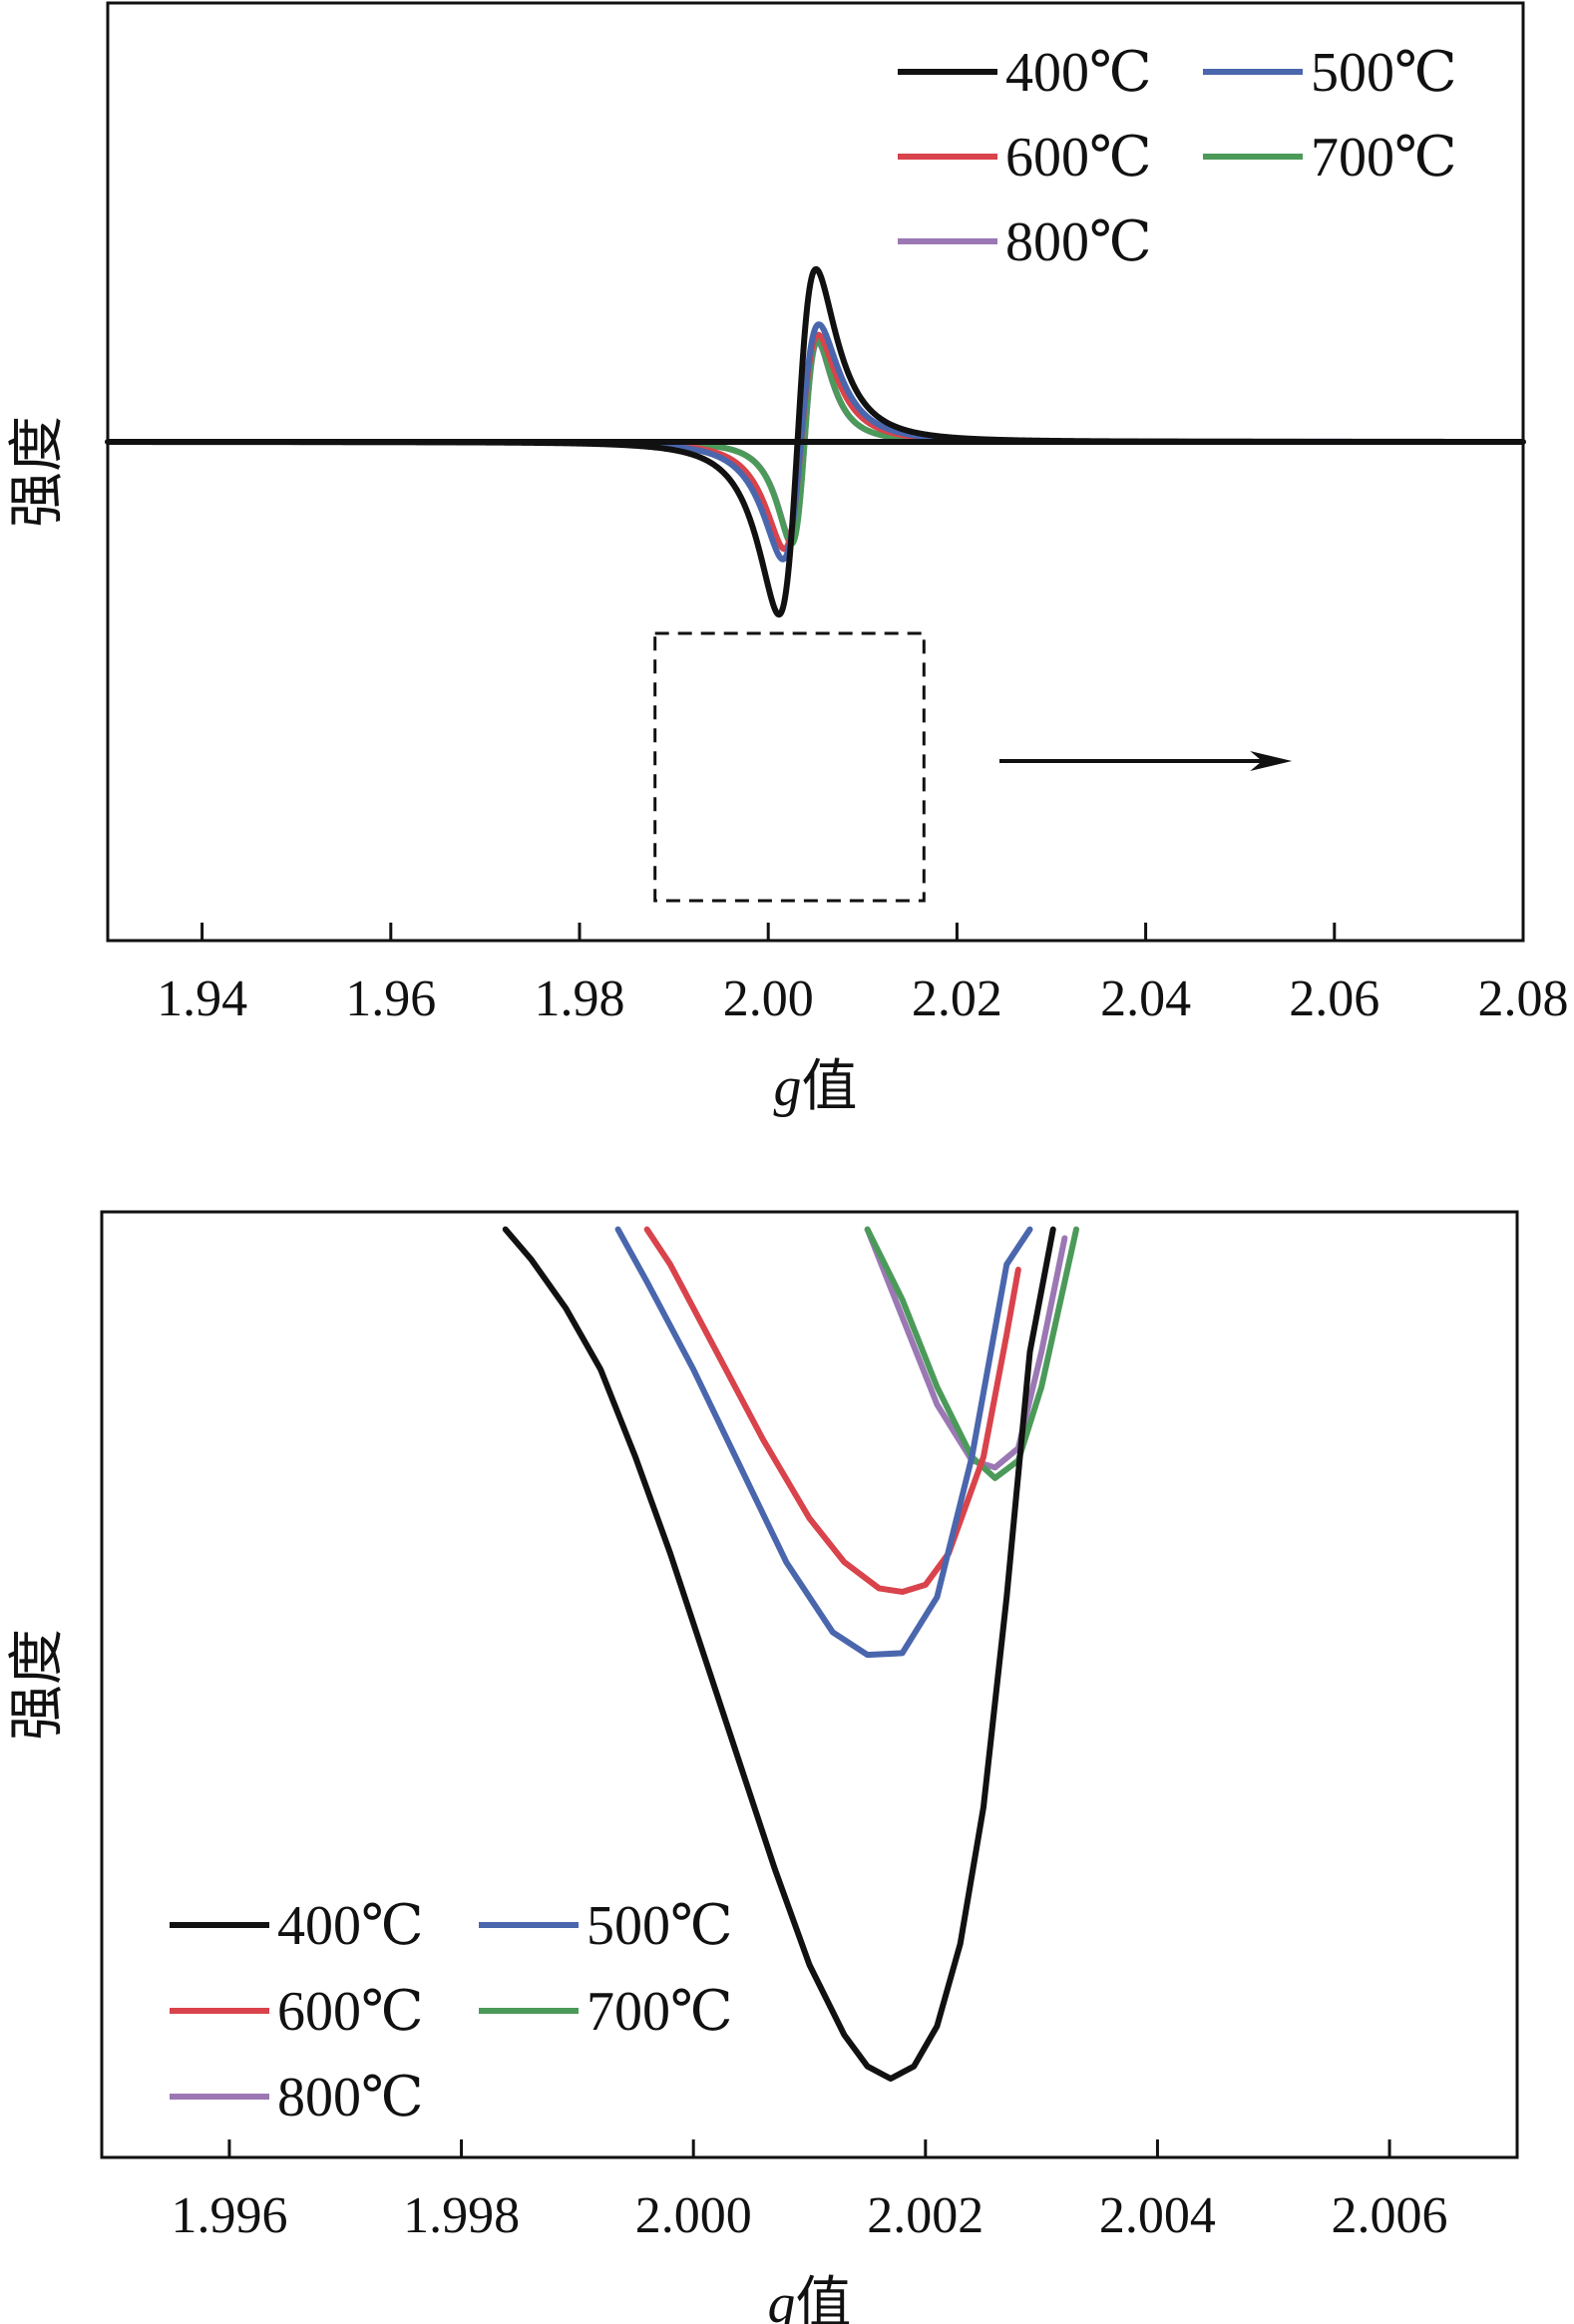 The height and width of the screenshot is (2324, 1574). I want to click on arrow-annotation, so click(1145, 761).